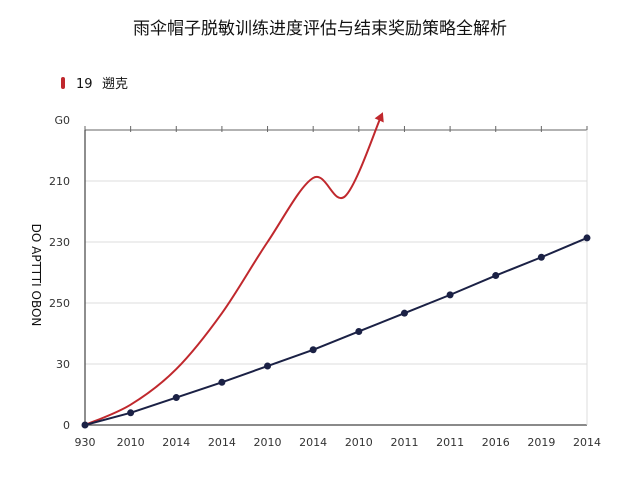 This screenshot has width=640, height=484. What do you see at coordinates (496, 442) in the screenshot?
I see `x-tick-label: 2016` at bounding box center [496, 442].